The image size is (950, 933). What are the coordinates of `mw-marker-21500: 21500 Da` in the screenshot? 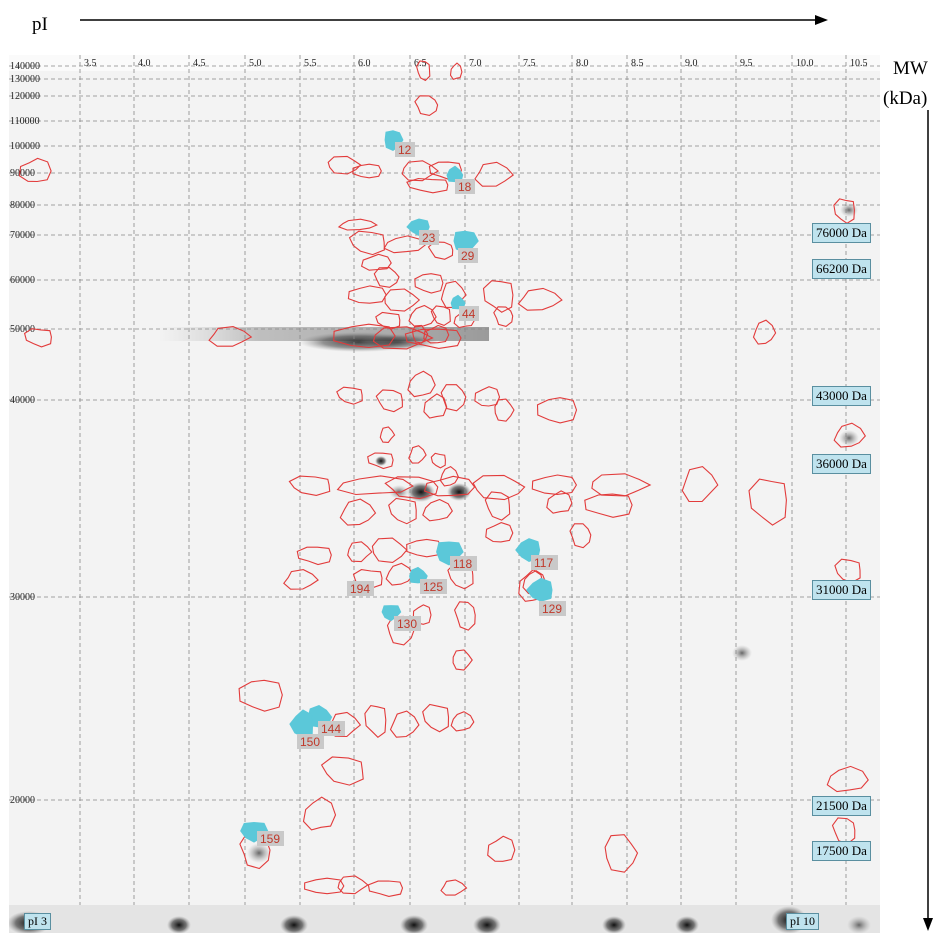 It's located at (841, 806).